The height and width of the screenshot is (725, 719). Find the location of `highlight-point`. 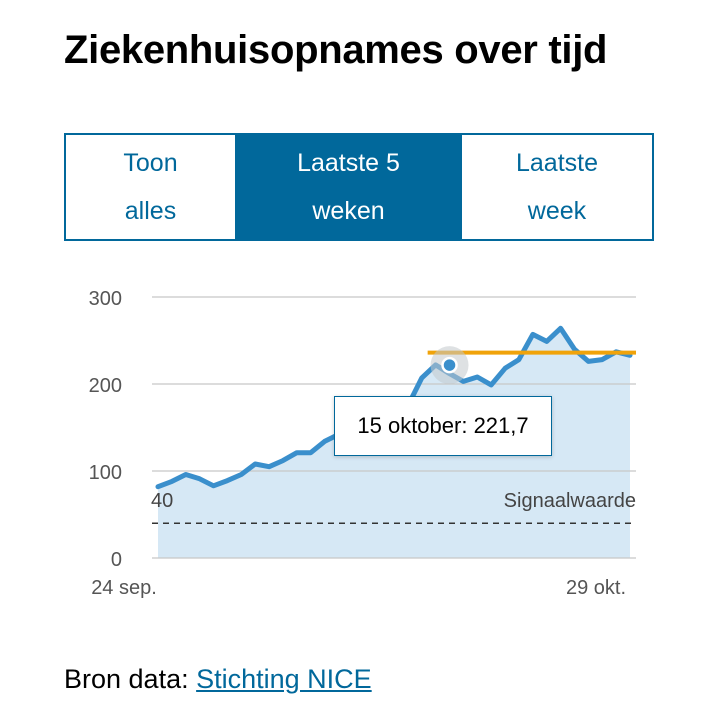

highlight-point is located at coordinates (449, 365).